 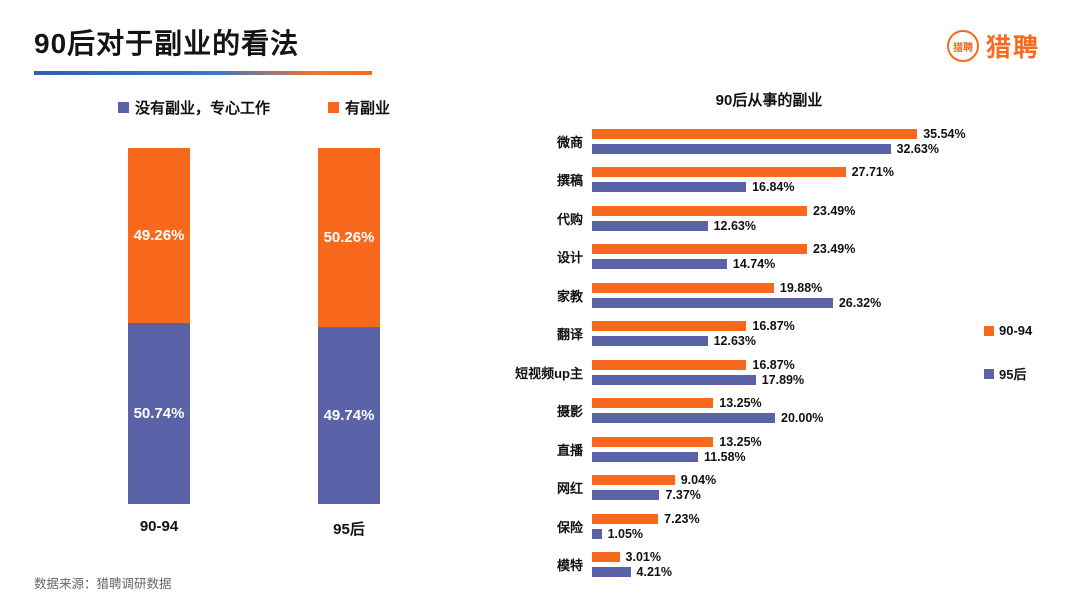 What do you see at coordinates (103, 584) in the screenshot?
I see `data-source-note: 数据来源：猎聘调研数据` at bounding box center [103, 584].